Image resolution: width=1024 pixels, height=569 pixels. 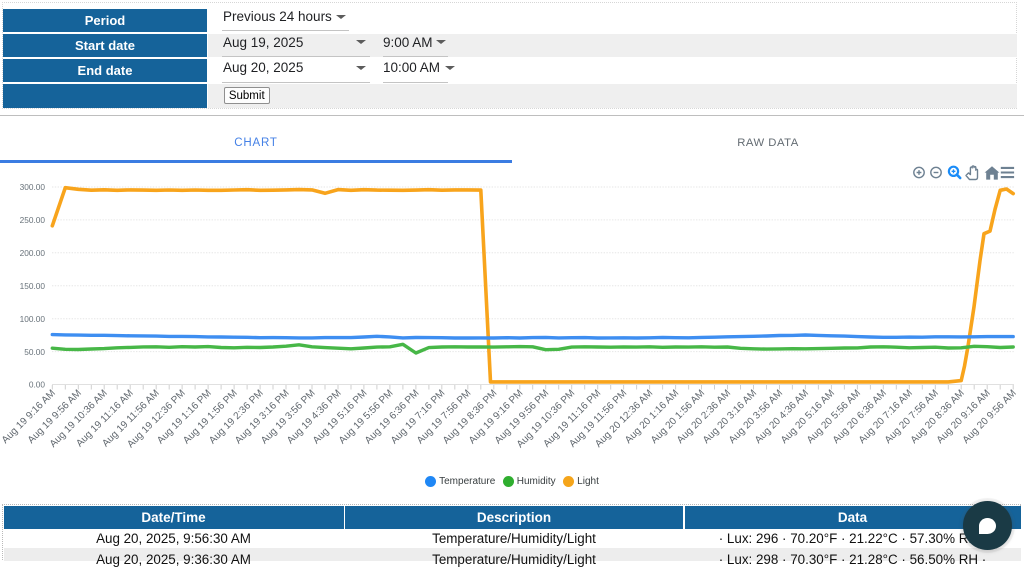 What do you see at coordinates (33, 253) in the screenshot?
I see `svg-text: 200.00` at bounding box center [33, 253].